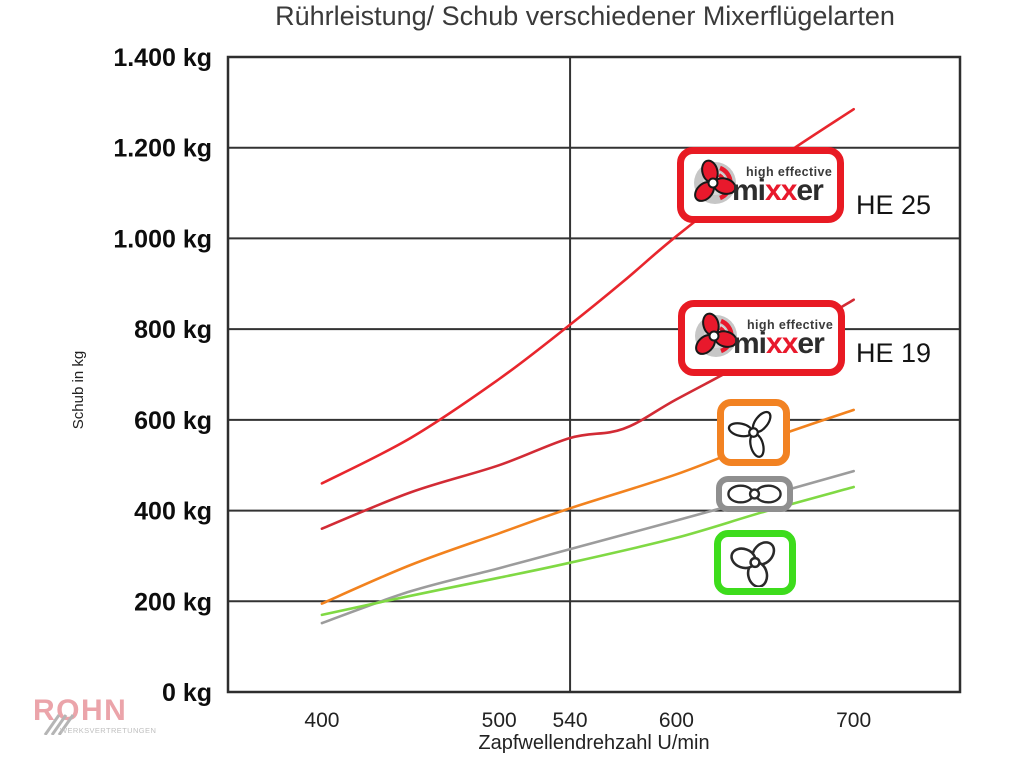 This screenshot has width=1024, height=768. I want to click on mixxer-badge-he25: high effective mixxer, so click(760, 185).